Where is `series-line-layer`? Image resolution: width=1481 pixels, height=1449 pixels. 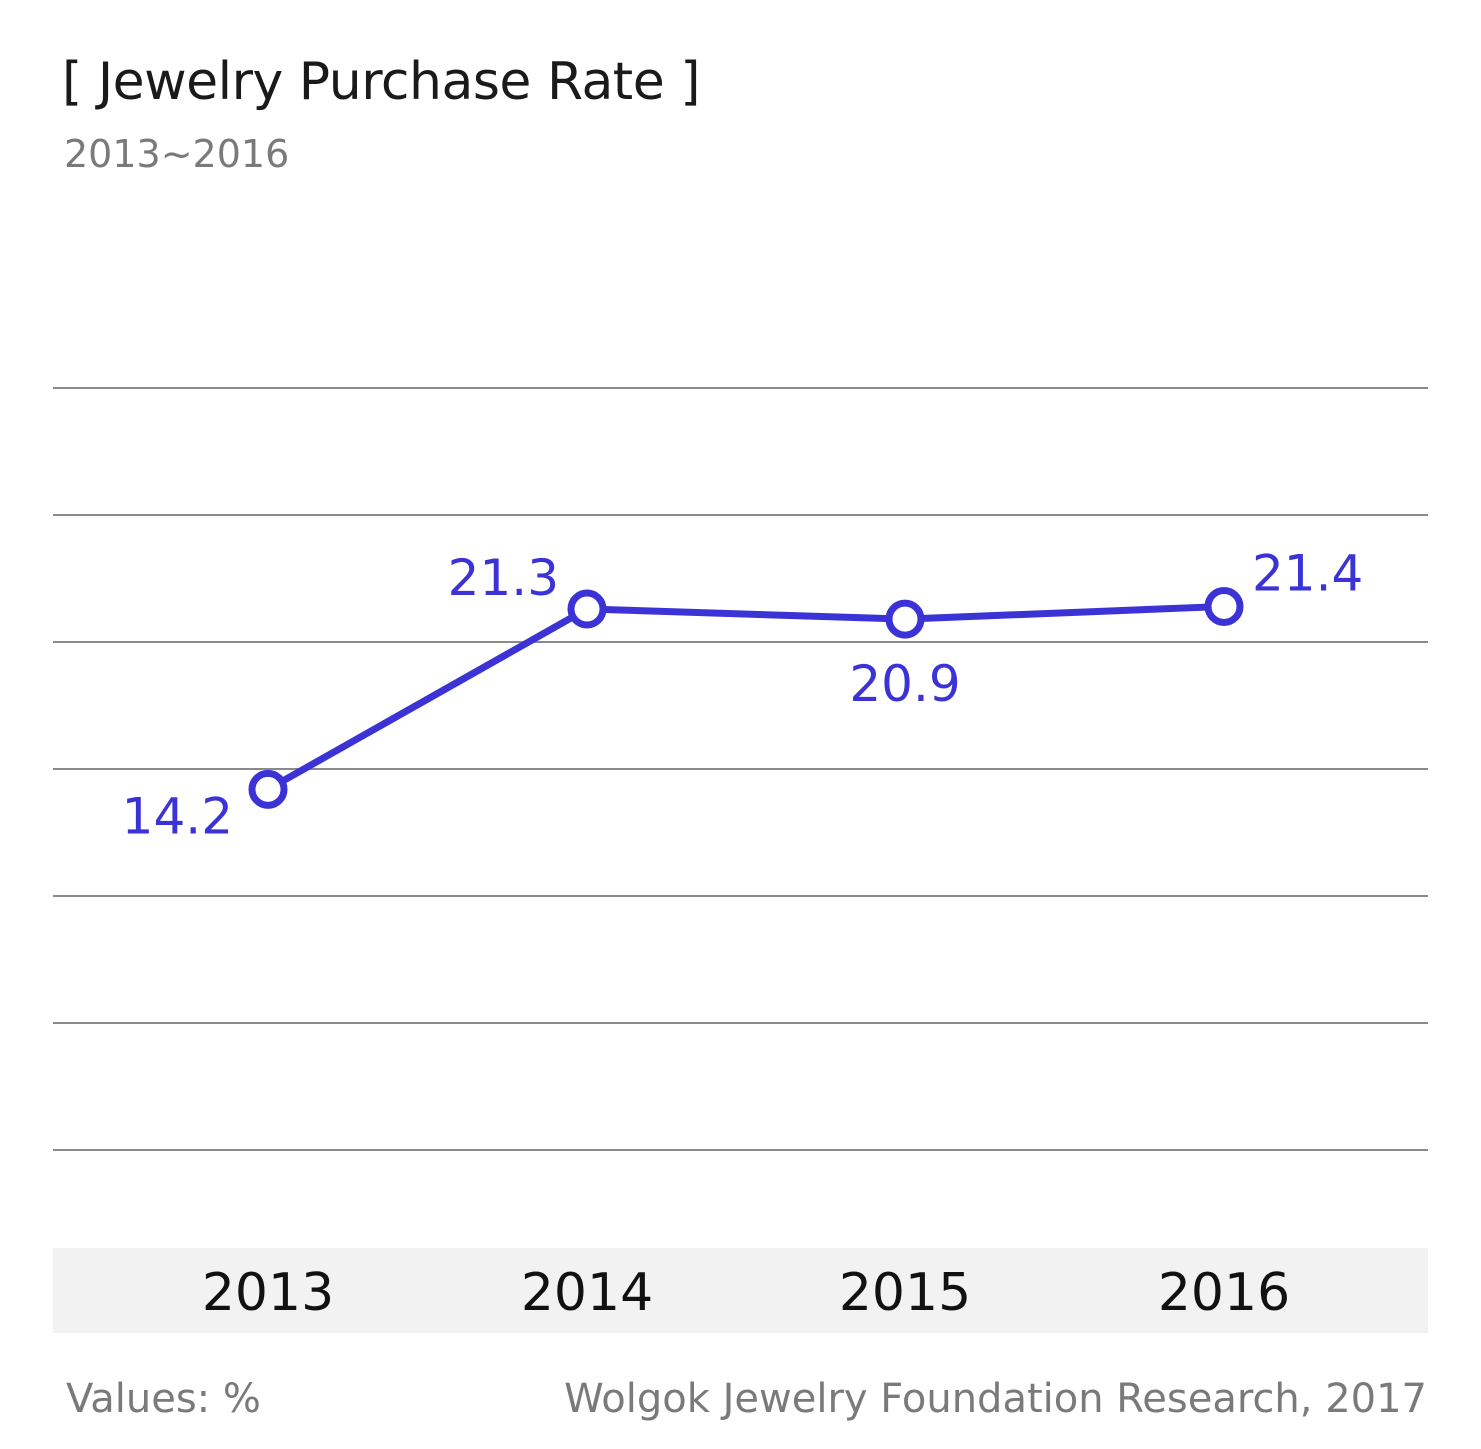 series-line-layer is located at coordinates (745, 697).